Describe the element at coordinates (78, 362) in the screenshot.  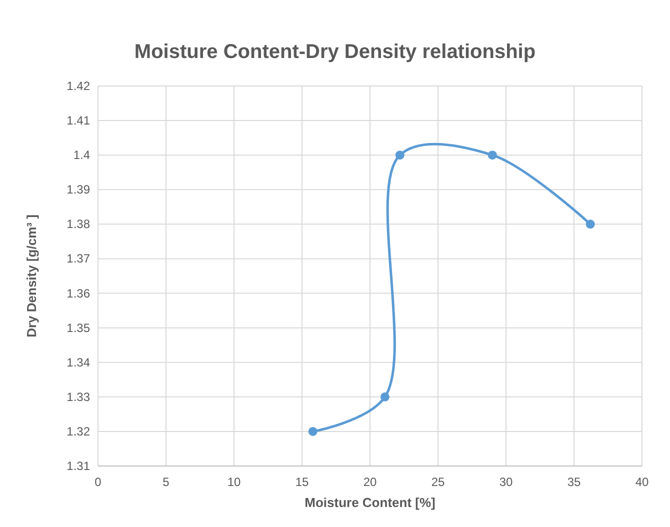
I see `y-tick-label: 1.34` at that location.